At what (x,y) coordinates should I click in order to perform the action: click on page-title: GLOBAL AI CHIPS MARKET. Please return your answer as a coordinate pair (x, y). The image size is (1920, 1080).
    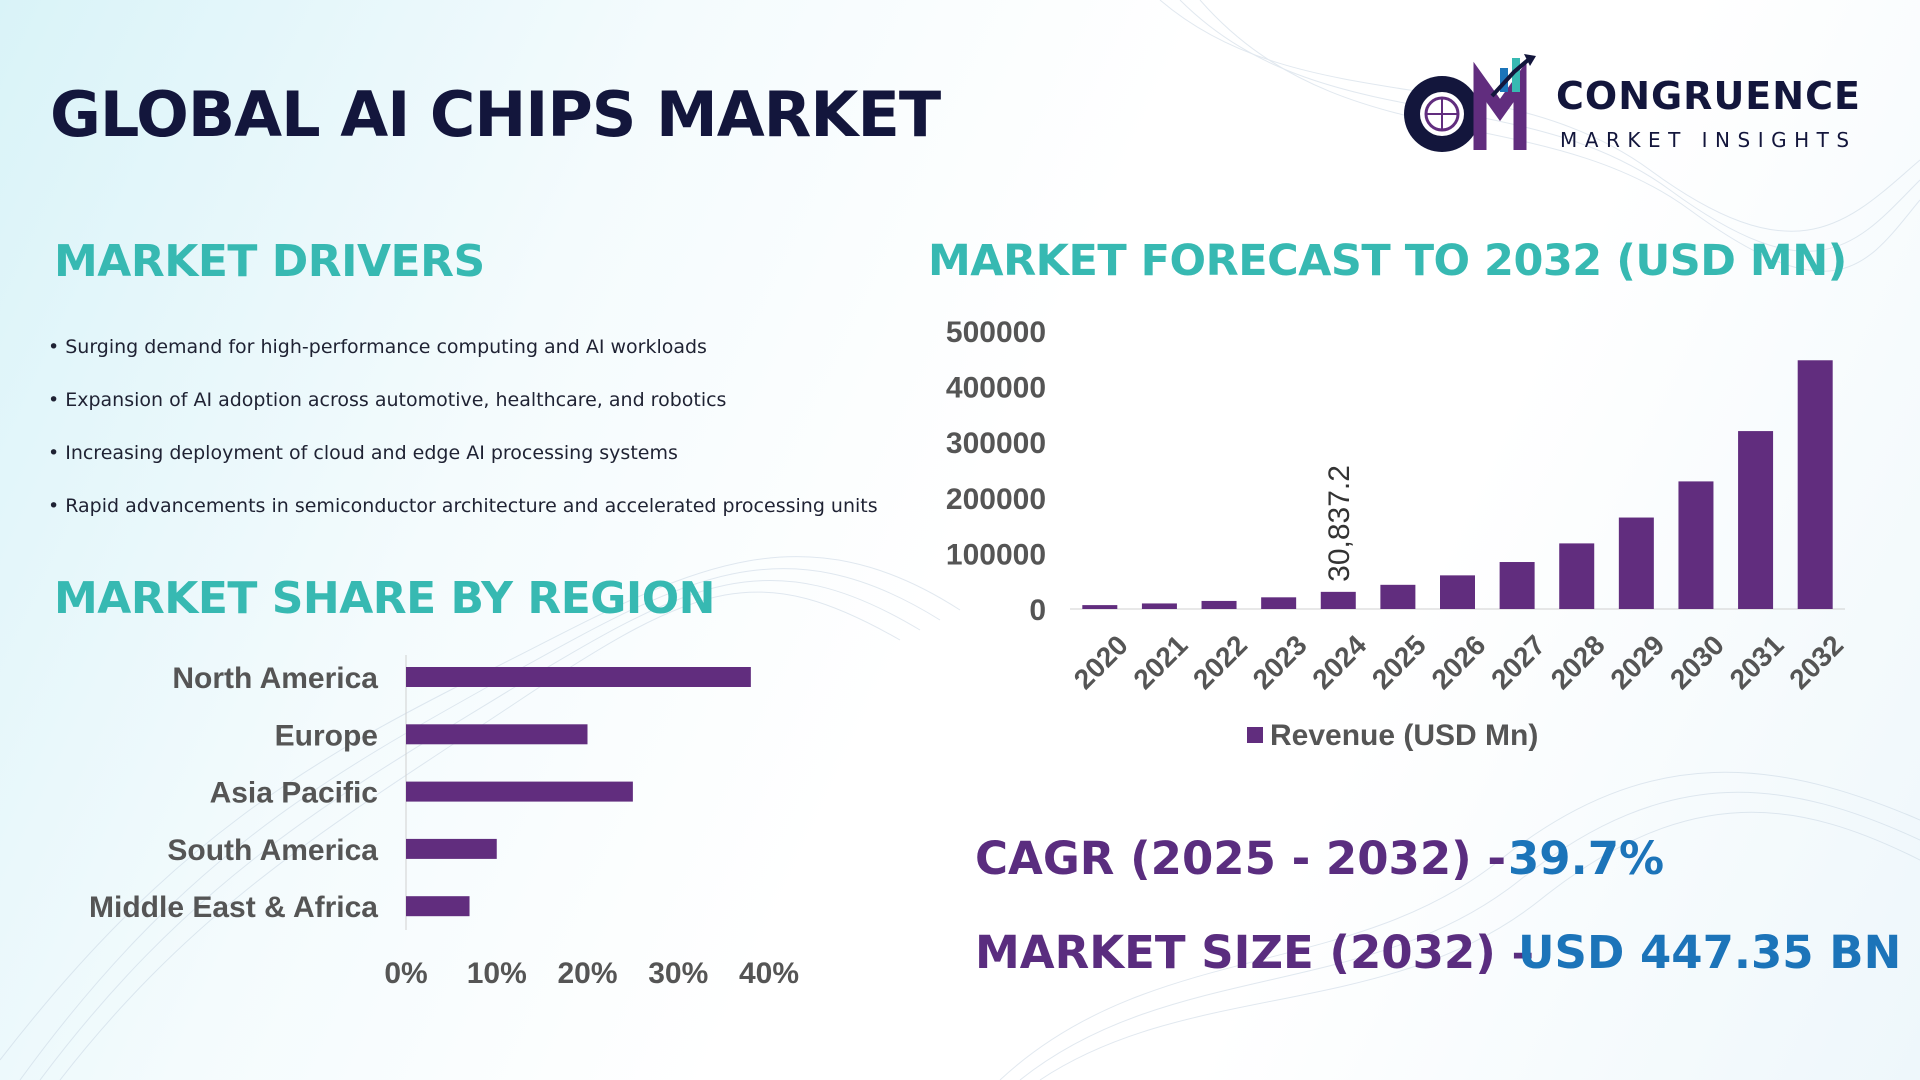
    Looking at the image, I should click on (495, 114).